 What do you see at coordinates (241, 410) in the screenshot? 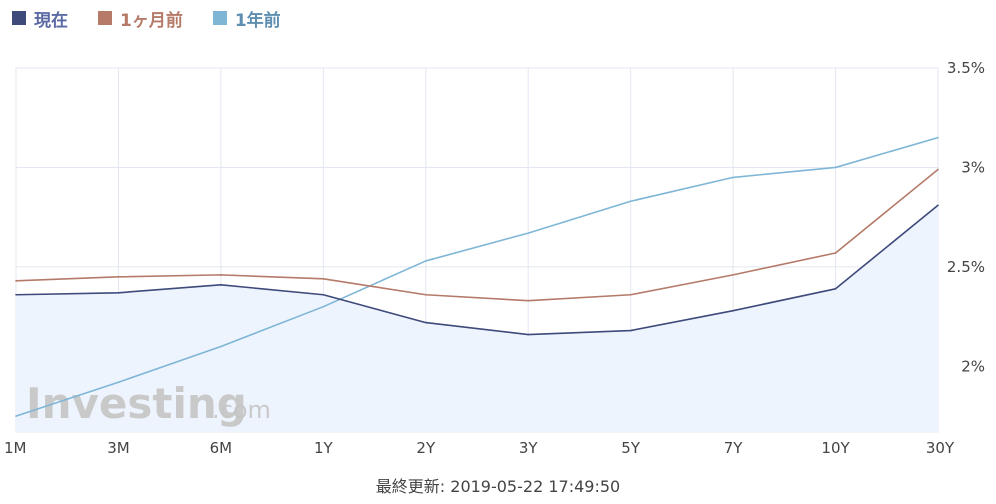
I see `investing-logo-suffix: .com` at bounding box center [241, 410].